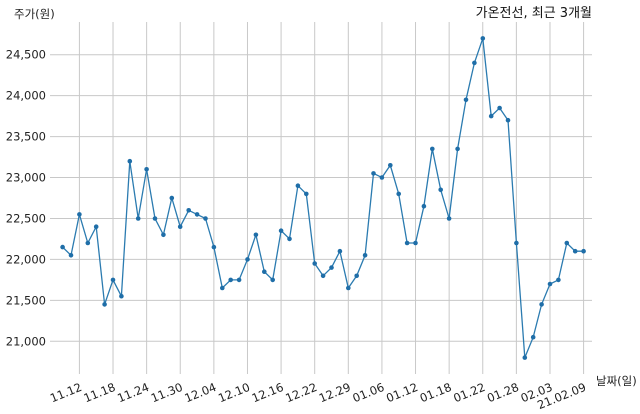 The image size is (640, 414). I want to click on x-tick-label: 12.04, so click(200, 392).